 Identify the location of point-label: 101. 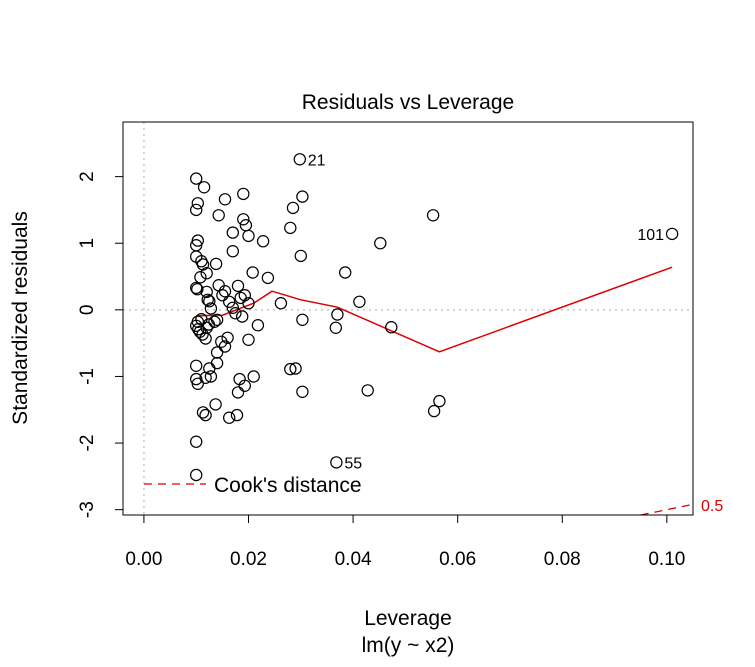
(650, 235).